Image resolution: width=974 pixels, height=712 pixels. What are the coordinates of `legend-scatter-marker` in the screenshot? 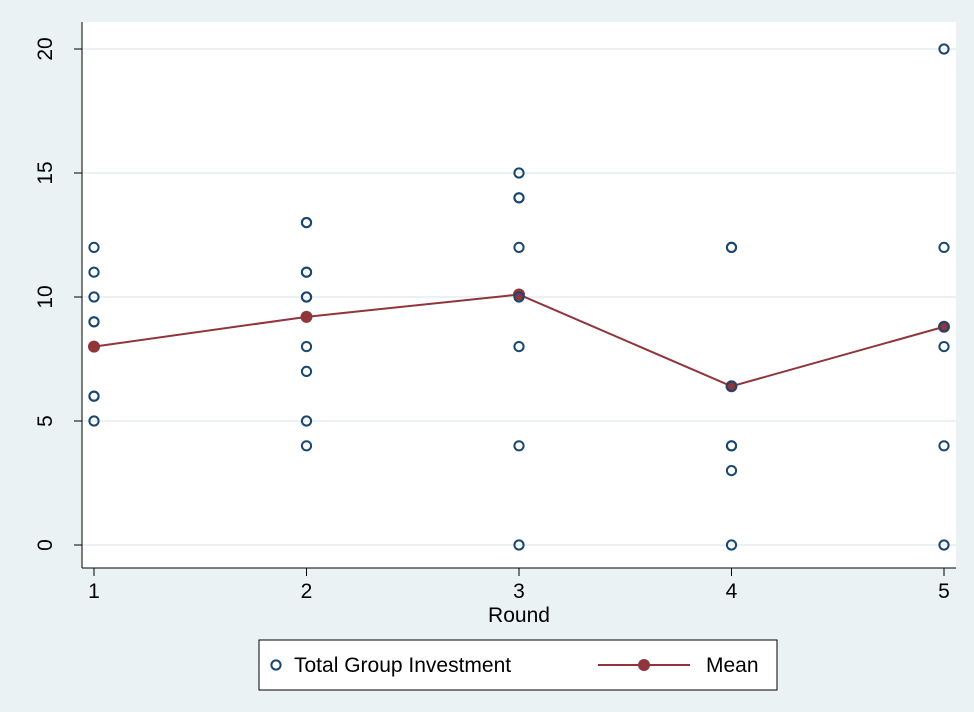 It's located at (276, 665).